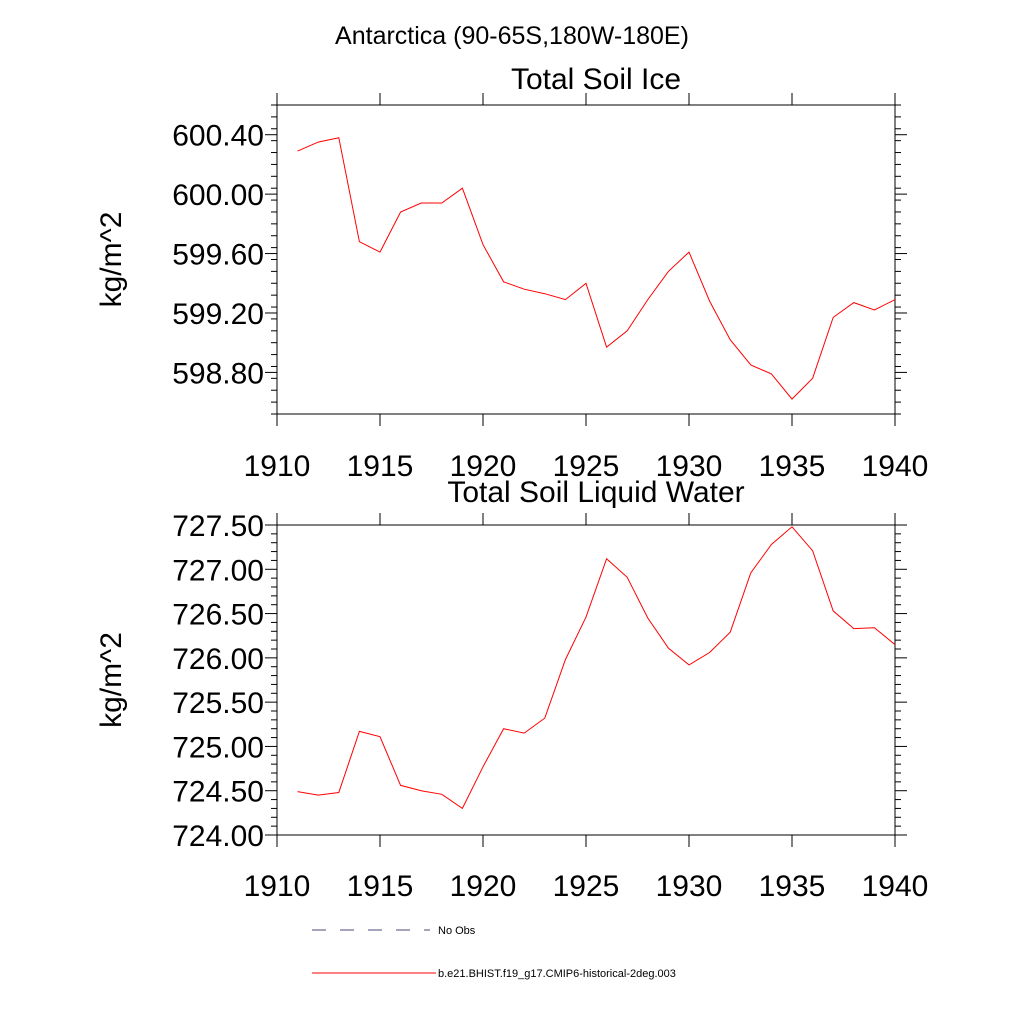 The image size is (1024, 1024). What do you see at coordinates (218, 747) in the screenshot?
I see `y-tick-label: 725.00` at bounding box center [218, 747].